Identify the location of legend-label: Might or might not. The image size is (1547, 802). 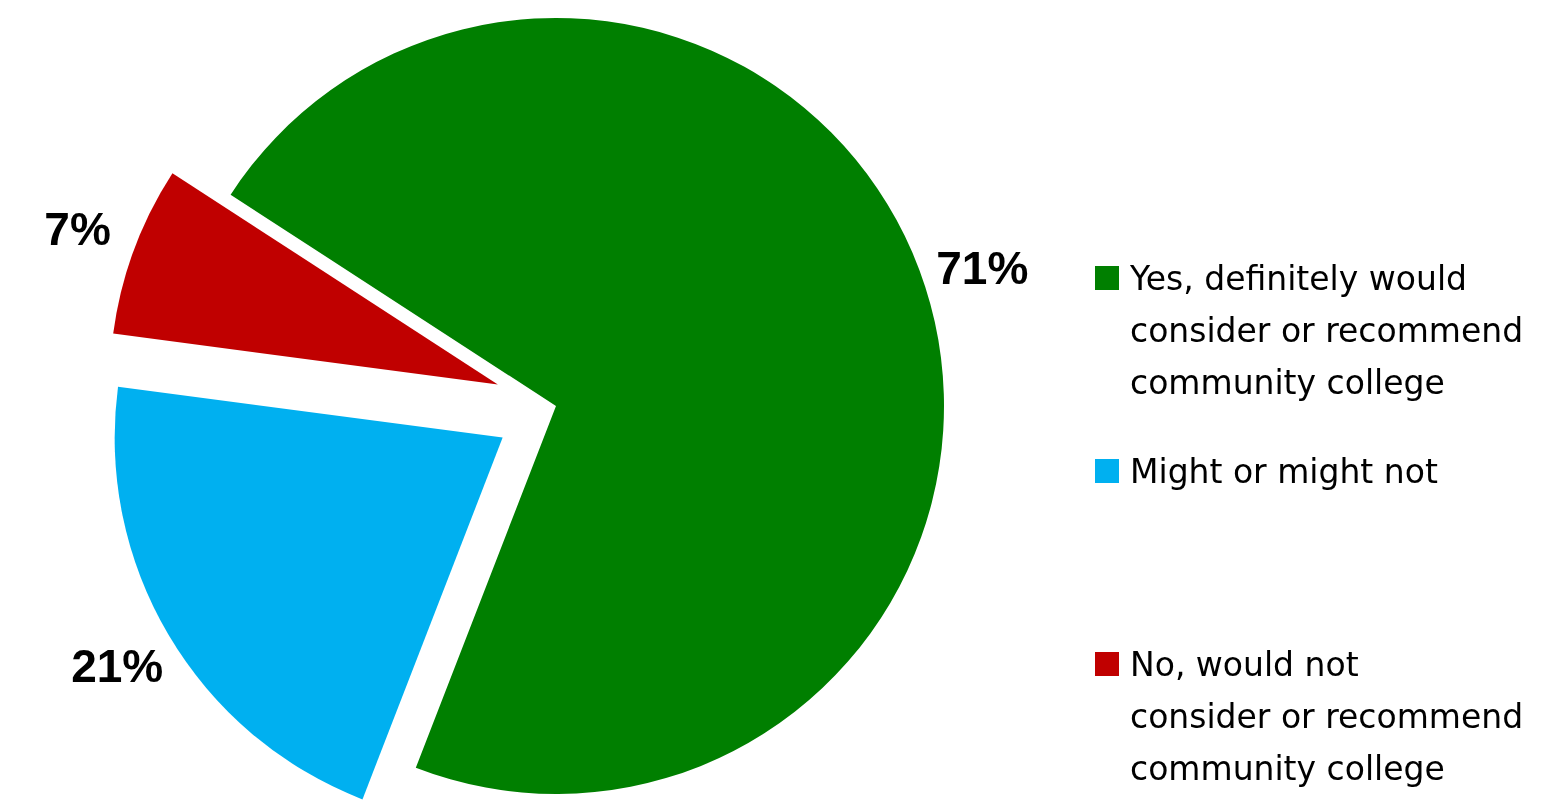
(1284, 471).